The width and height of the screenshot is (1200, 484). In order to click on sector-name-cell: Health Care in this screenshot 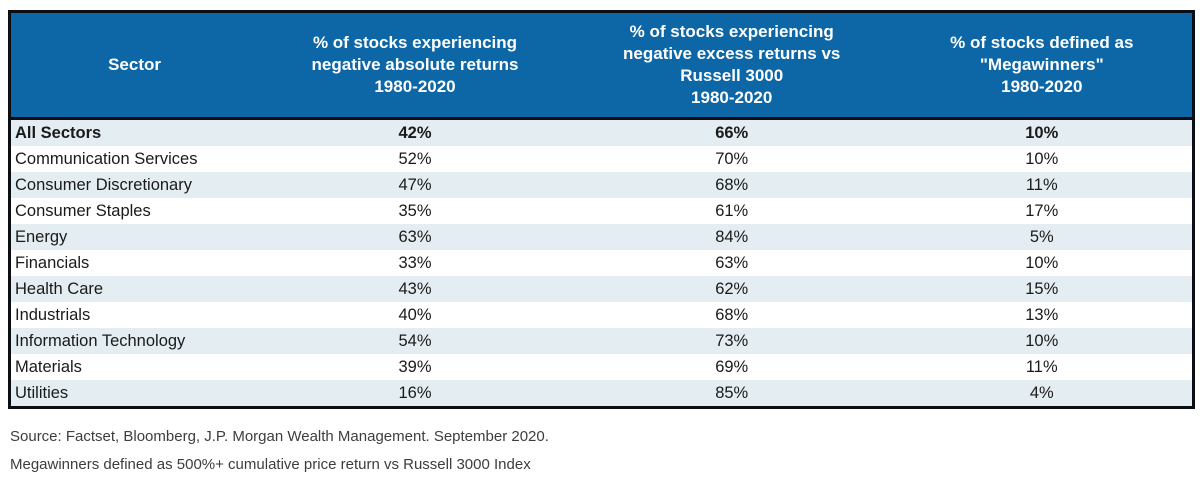, I will do `click(59, 288)`.